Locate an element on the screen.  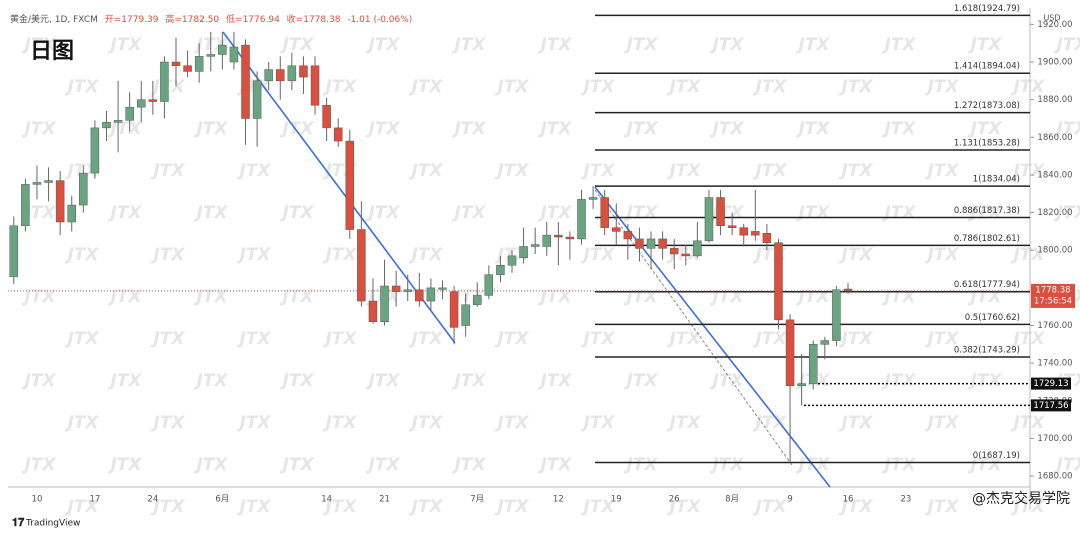
fib-label: 1.414(1894.04) is located at coordinates (987, 67).